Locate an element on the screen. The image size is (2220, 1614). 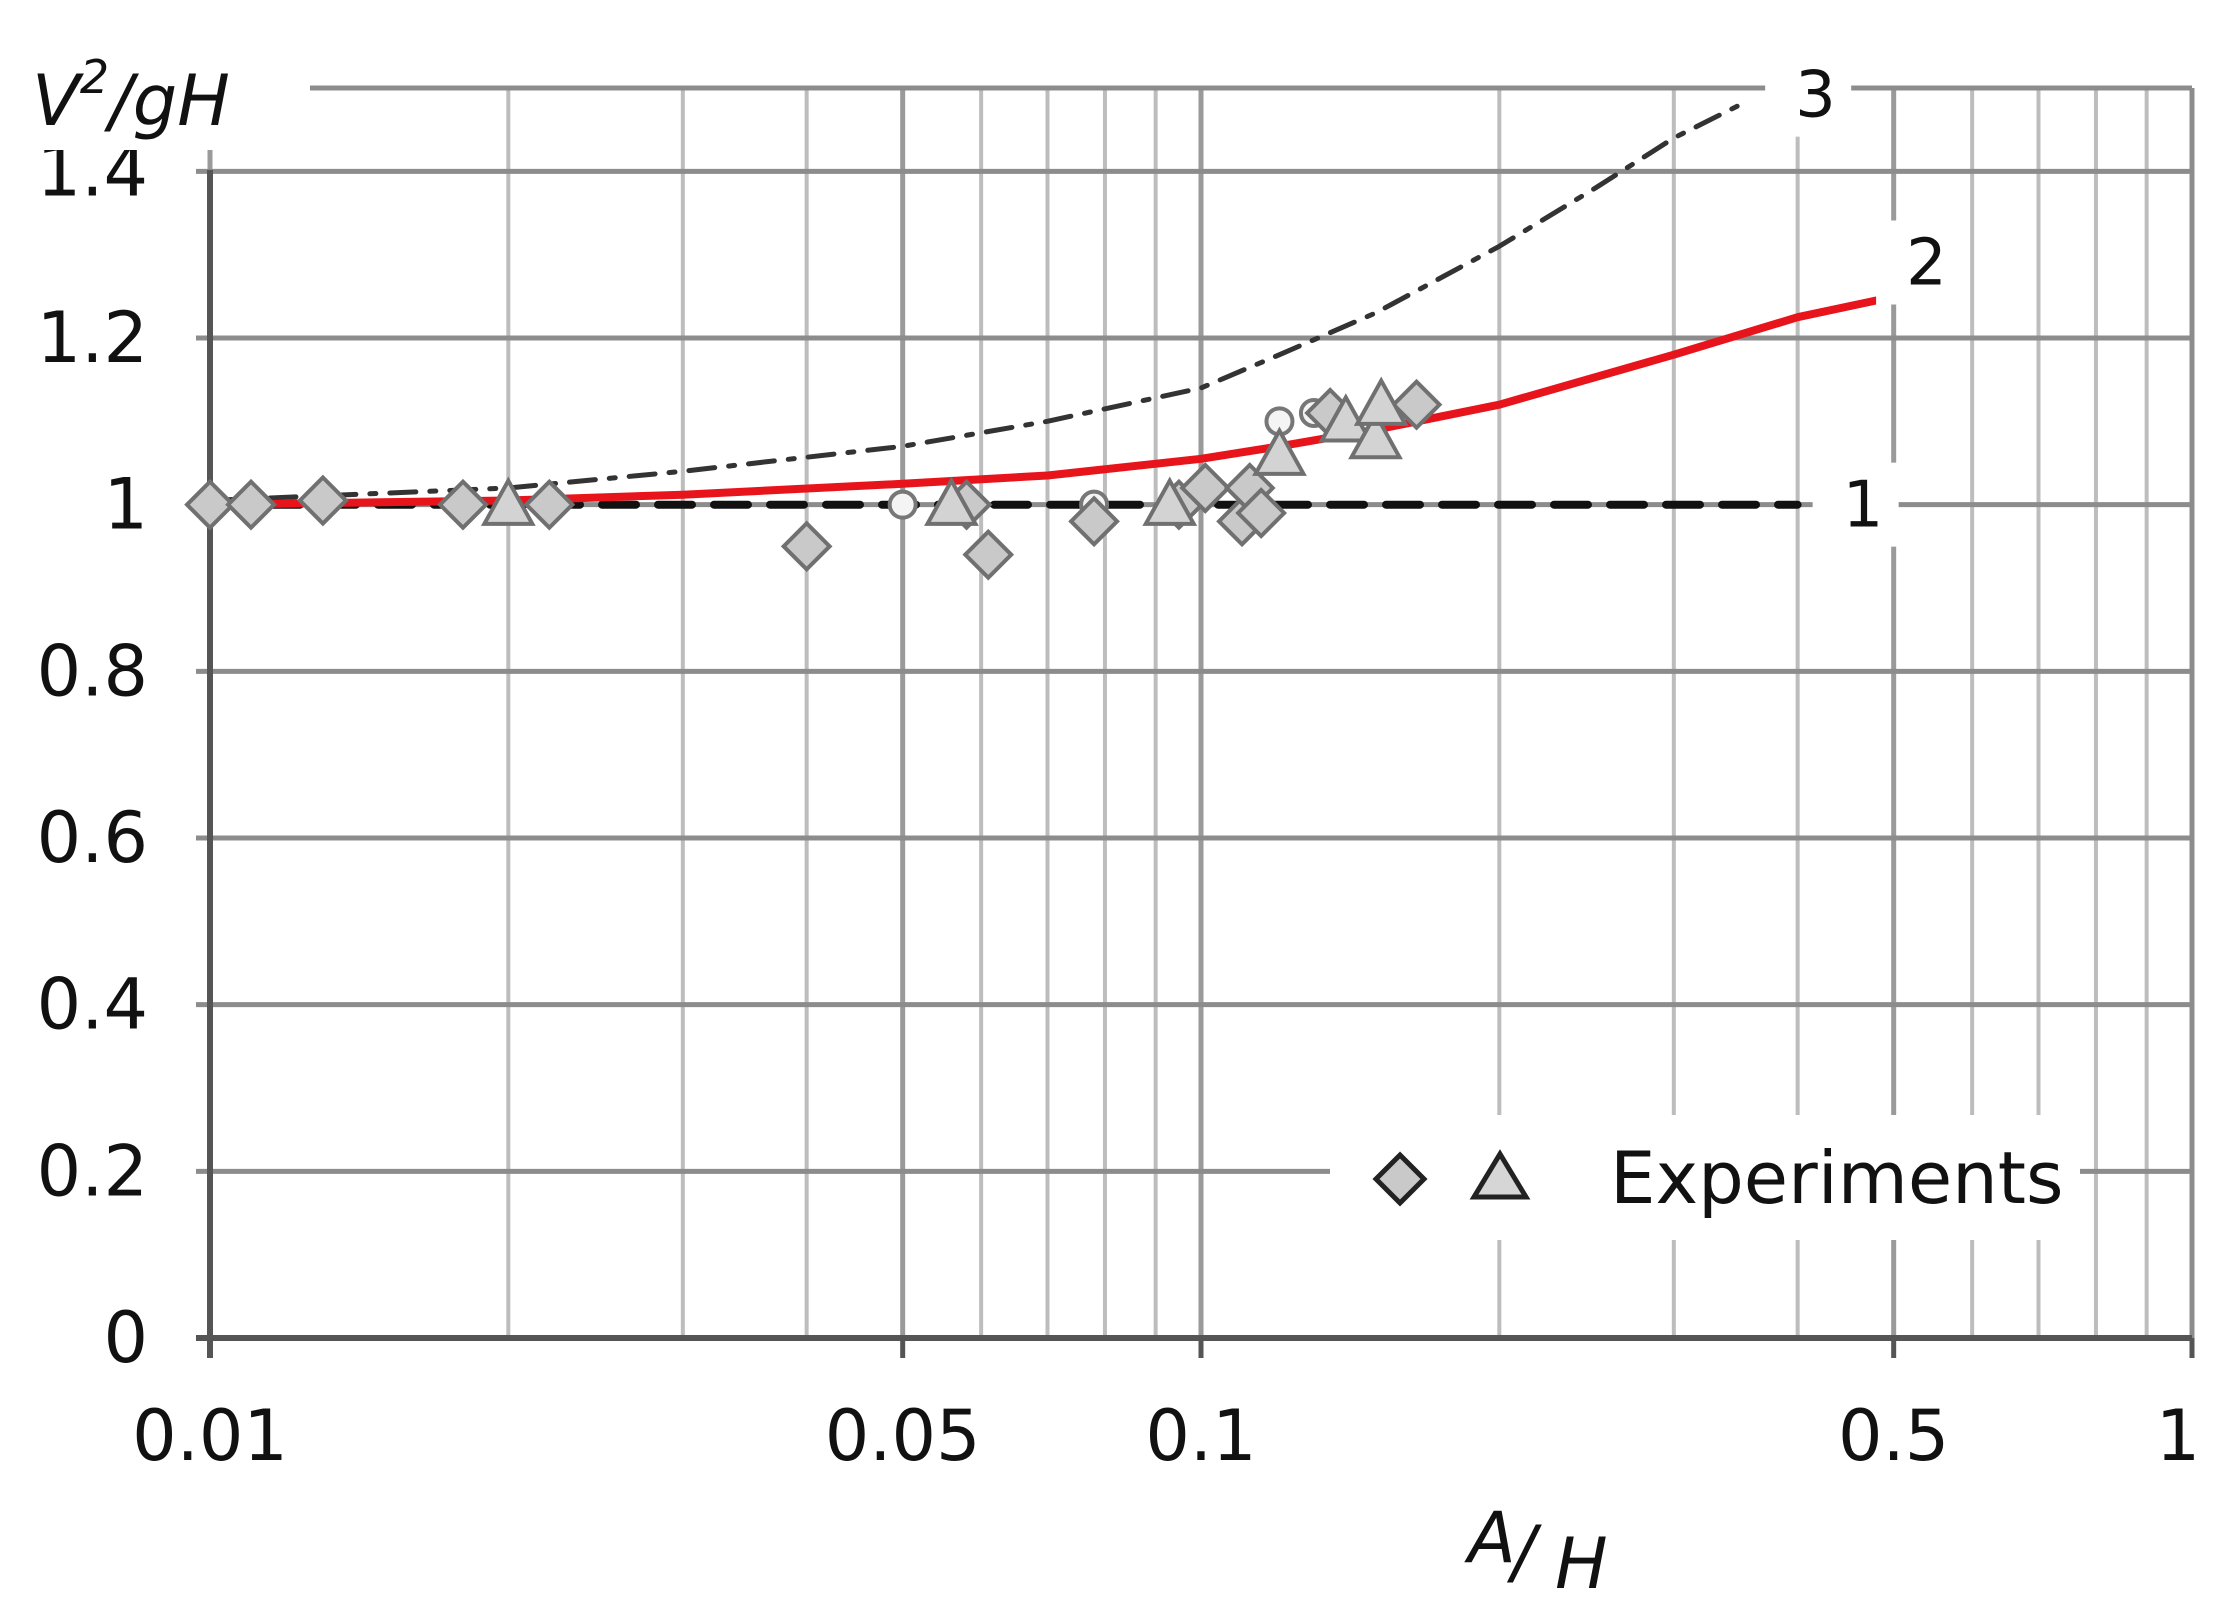
legend: Experiments is located at coordinates (1705, 1177).